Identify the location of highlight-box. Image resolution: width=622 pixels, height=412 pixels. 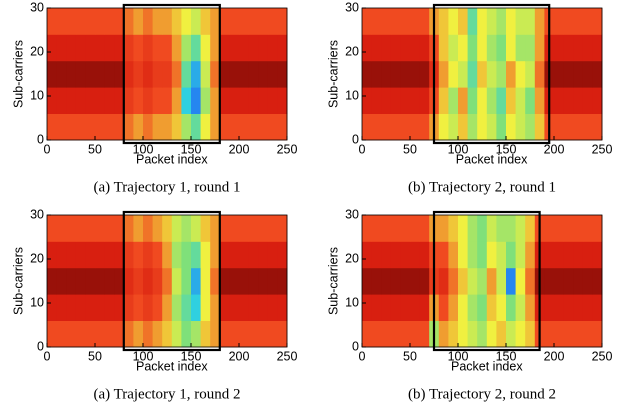
(486, 281).